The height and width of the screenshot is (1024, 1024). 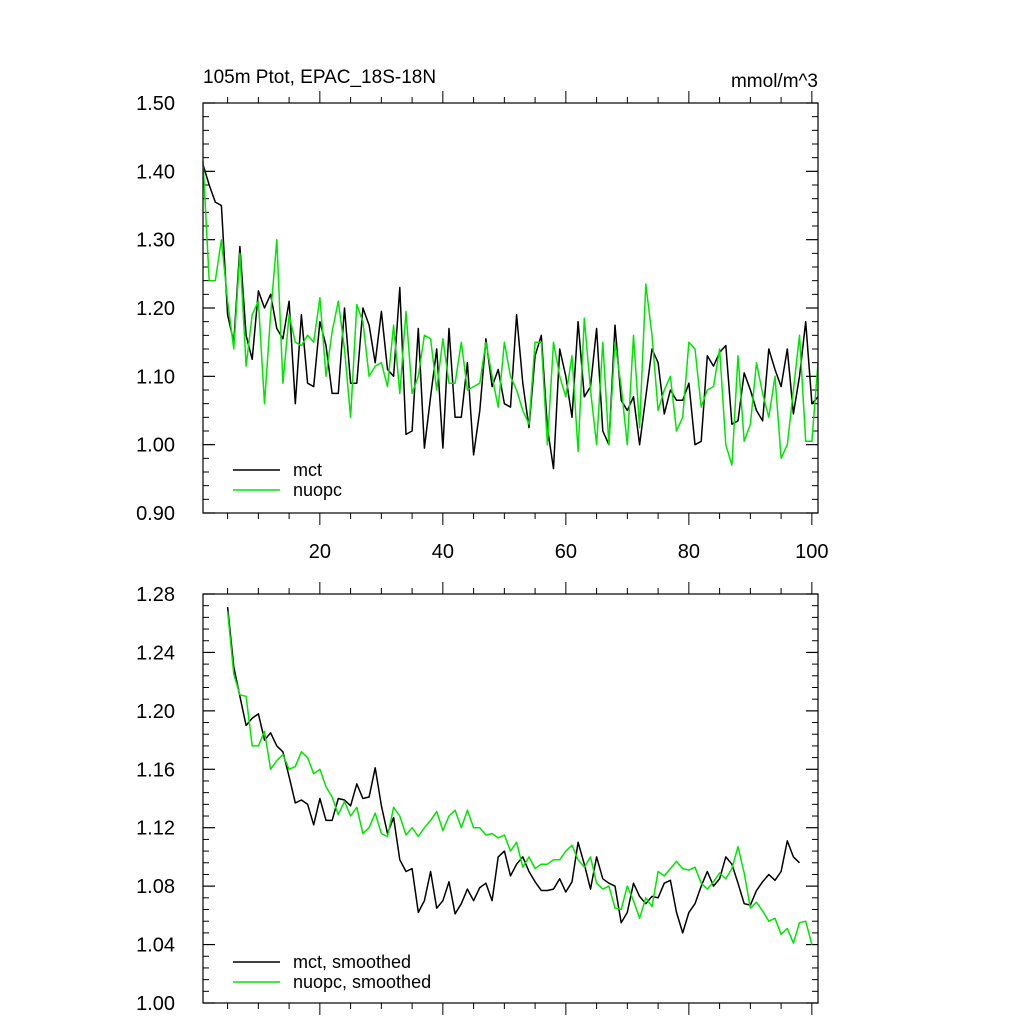 What do you see at coordinates (155, 446) in the screenshot?
I see `top-ytick-label: 1.00` at bounding box center [155, 446].